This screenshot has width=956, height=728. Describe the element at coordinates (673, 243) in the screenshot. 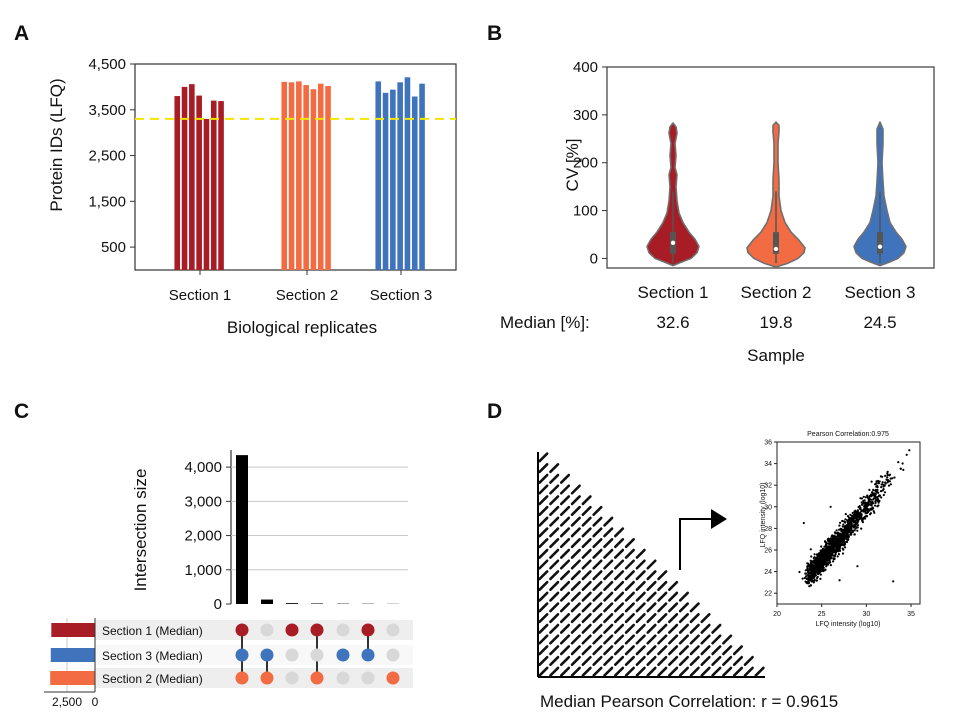

I see `b-violin-median-dot` at that location.